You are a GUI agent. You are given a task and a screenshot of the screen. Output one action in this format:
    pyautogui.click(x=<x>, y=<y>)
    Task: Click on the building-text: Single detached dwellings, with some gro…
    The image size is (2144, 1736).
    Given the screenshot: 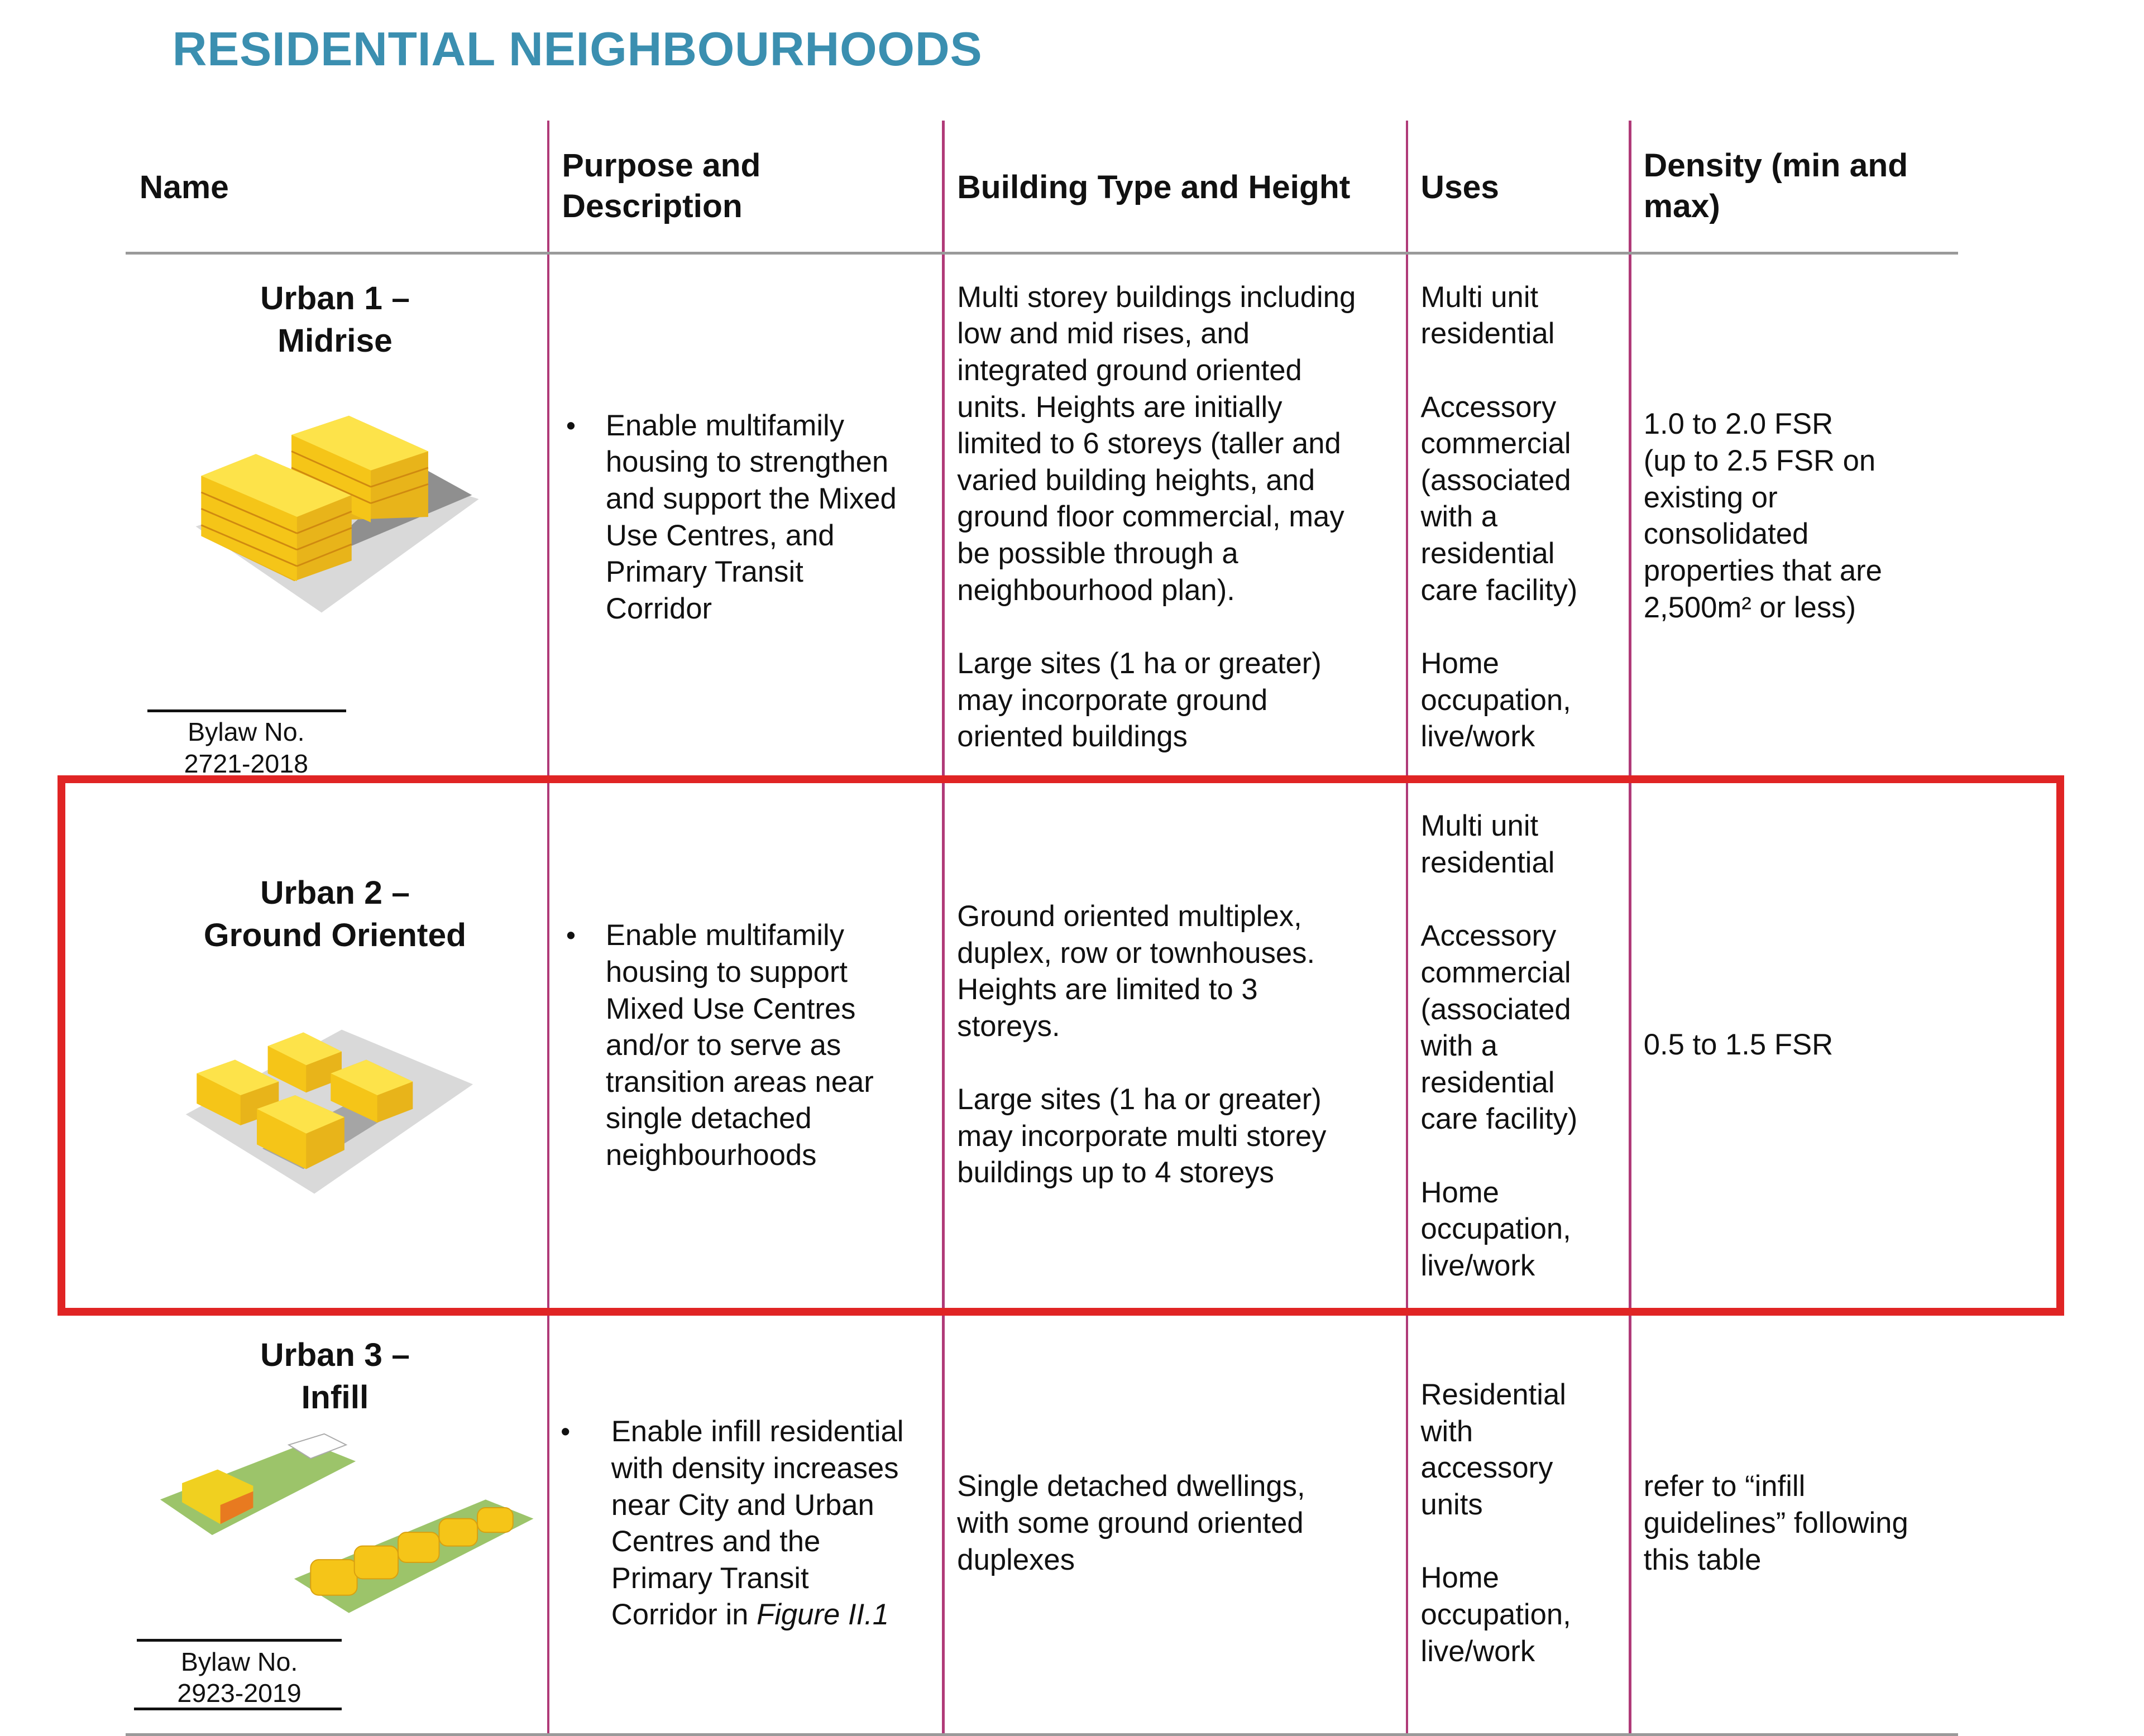 What is the action you would take?
    pyautogui.click(x=1131, y=1523)
    